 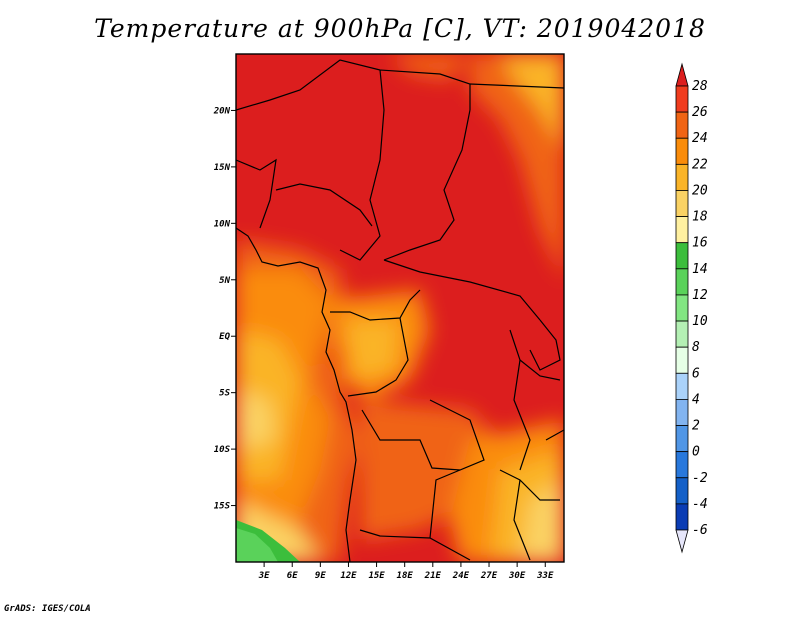 What do you see at coordinates (376, 576) in the screenshot?
I see `lon-tick-label: 15E` at bounding box center [376, 576].